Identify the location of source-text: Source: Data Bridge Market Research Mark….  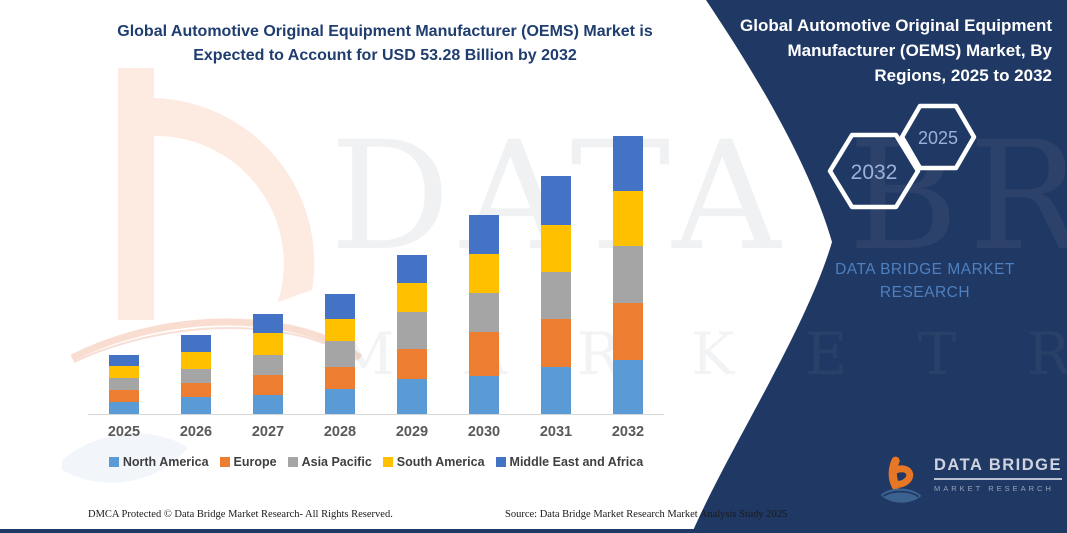
(646, 514).